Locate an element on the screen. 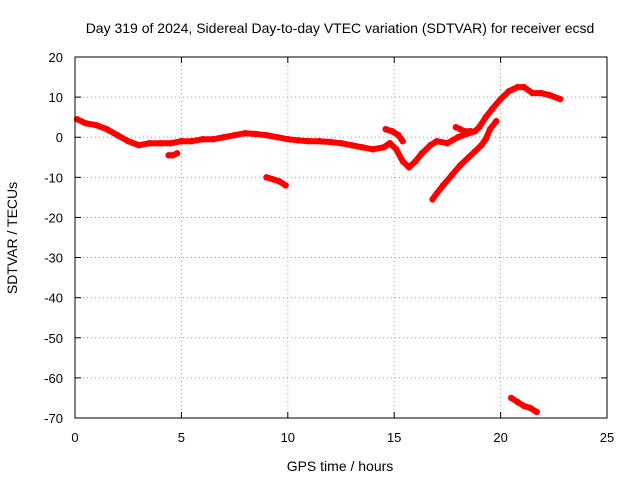 Image resolution: width=640 pixels, height=480 pixels. x-axis-label: GPS time / hours is located at coordinates (340, 466).